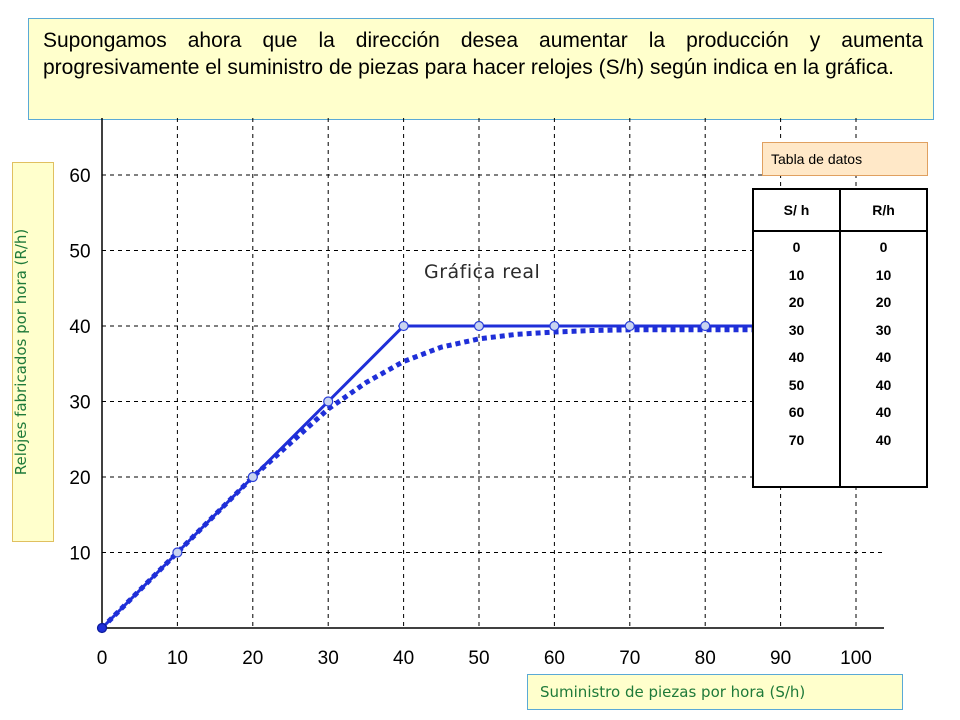 Image resolution: width=960 pixels, height=720 pixels. I want to click on x-tick-label-6: 60, so click(554, 658).